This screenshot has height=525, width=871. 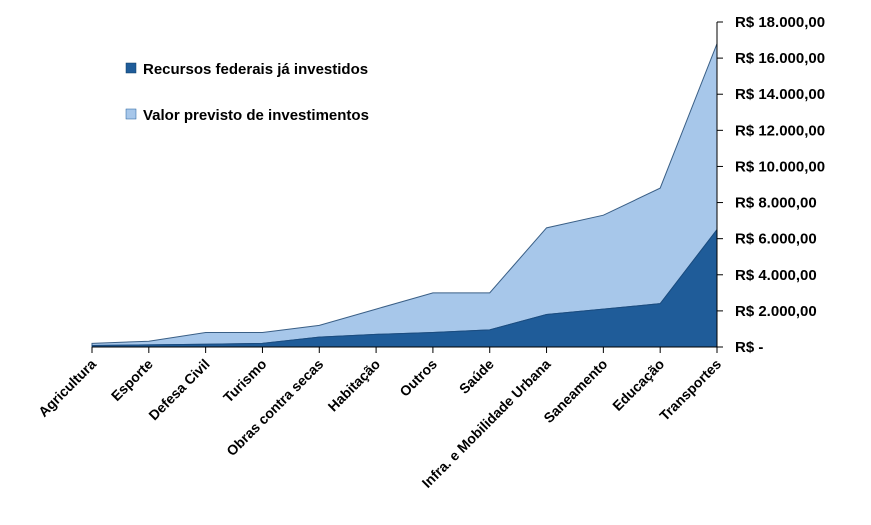 I want to click on x-category-label: Educação, so click(x=638, y=385).